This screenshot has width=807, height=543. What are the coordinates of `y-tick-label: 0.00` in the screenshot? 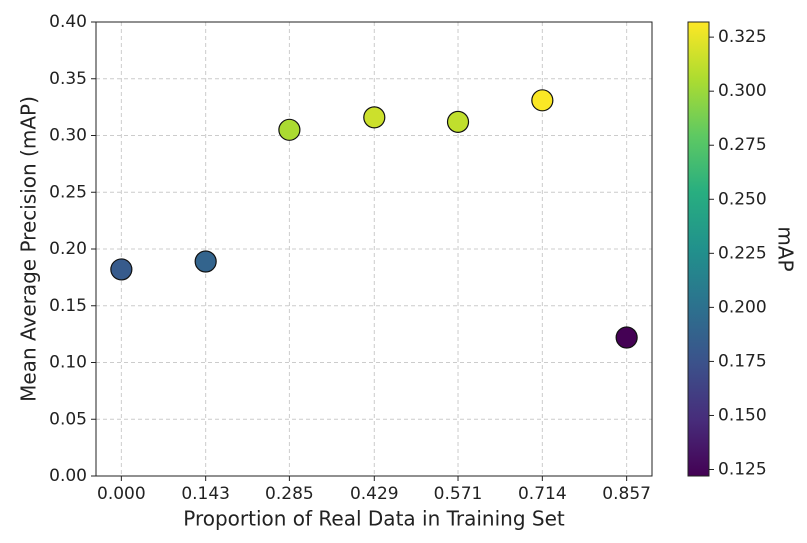 It's located at (68, 476).